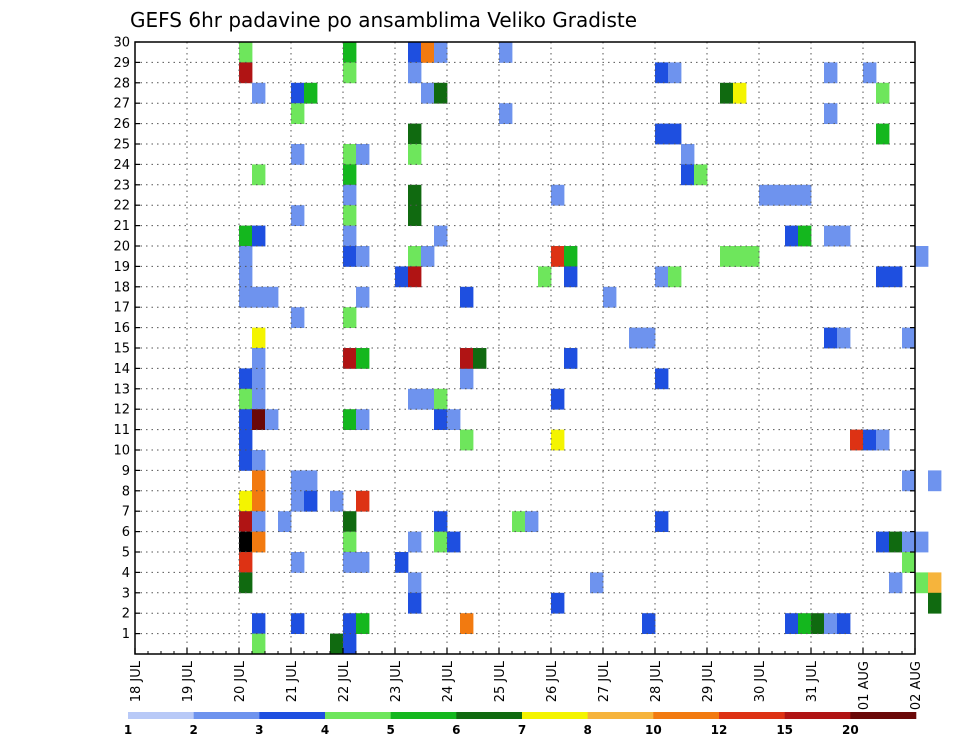 The height and width of the screenshot is (742, 960). What do you see at coordinates (126, 553) in the screenshot?
I see `y-tick-label: 5` at bounding box center [126, 553].